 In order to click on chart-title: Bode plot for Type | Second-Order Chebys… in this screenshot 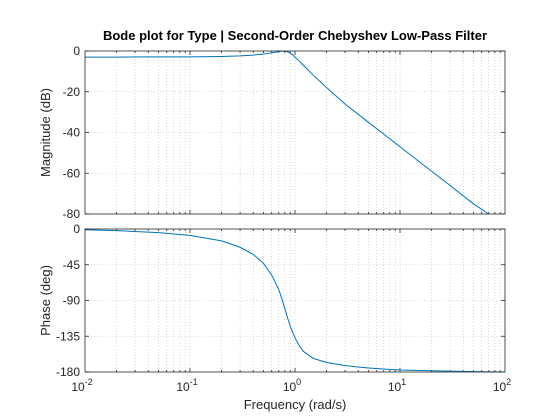, I will do `click(295, 35)`.